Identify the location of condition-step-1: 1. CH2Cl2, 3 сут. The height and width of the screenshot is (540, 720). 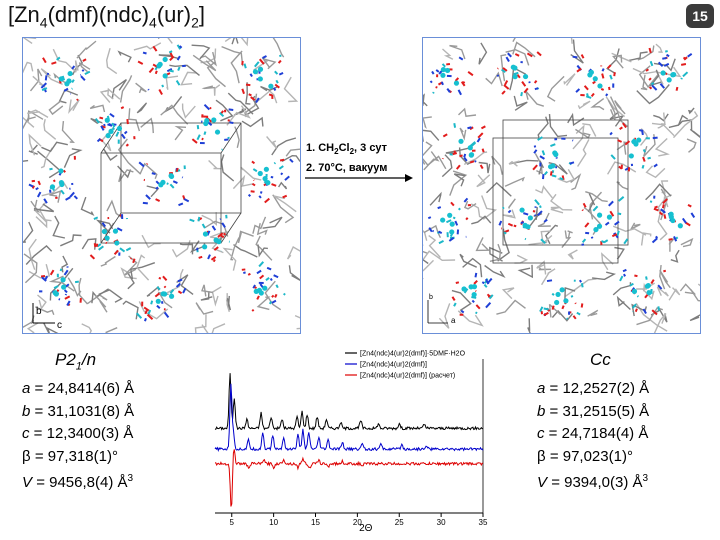
(347, 149).